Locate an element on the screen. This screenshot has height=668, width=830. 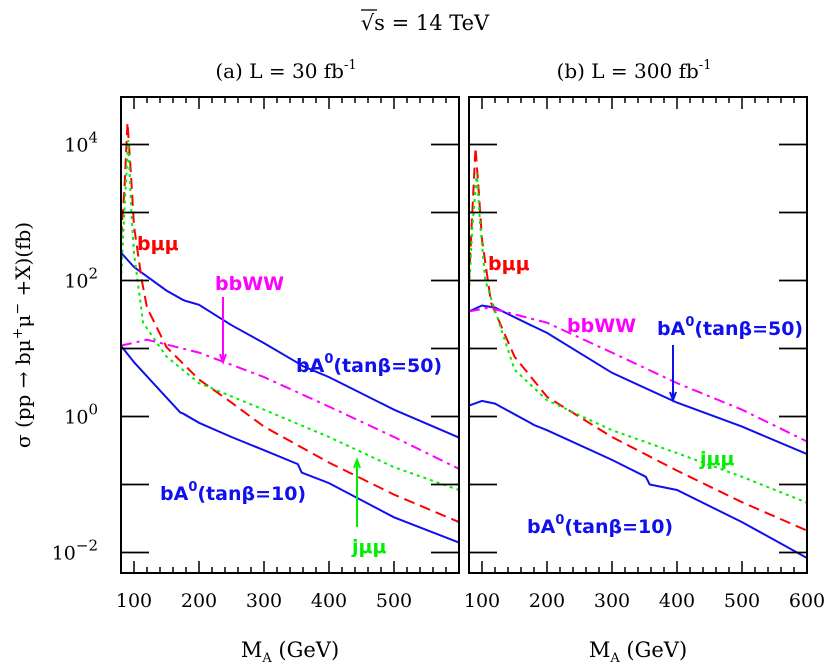
y-title-part: σ (pp → bμ is located at coordinates (23, 393).